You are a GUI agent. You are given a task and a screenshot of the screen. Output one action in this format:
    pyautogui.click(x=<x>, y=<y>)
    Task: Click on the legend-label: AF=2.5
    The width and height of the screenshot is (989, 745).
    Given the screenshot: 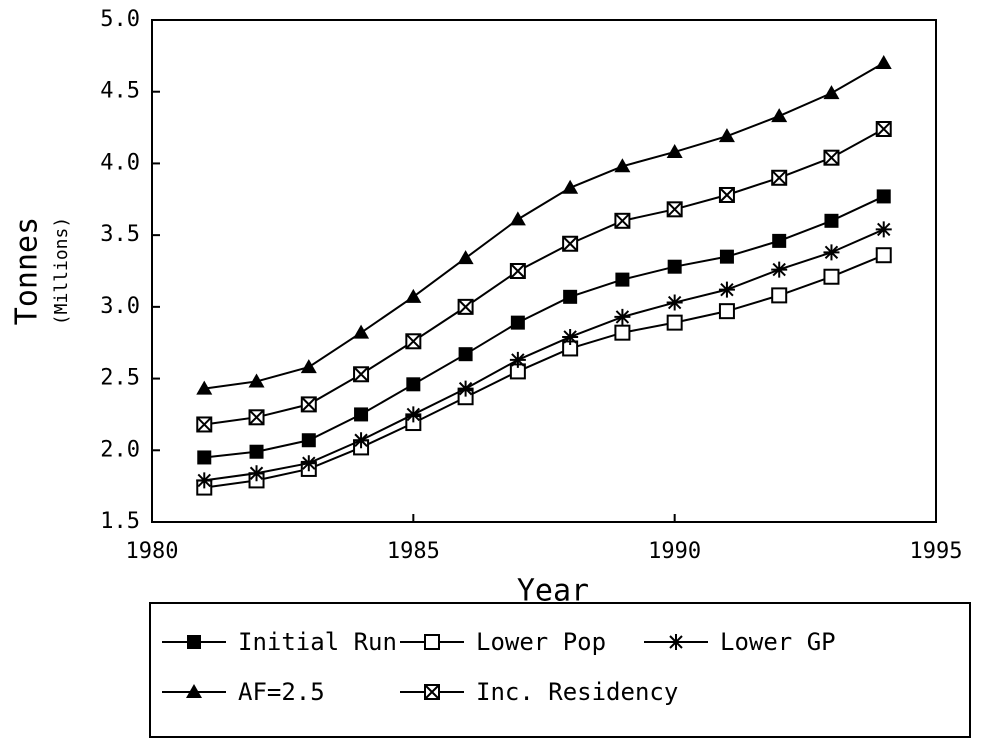 What is the action you would take?
    pyautogui.click(x=281, y=692)
    